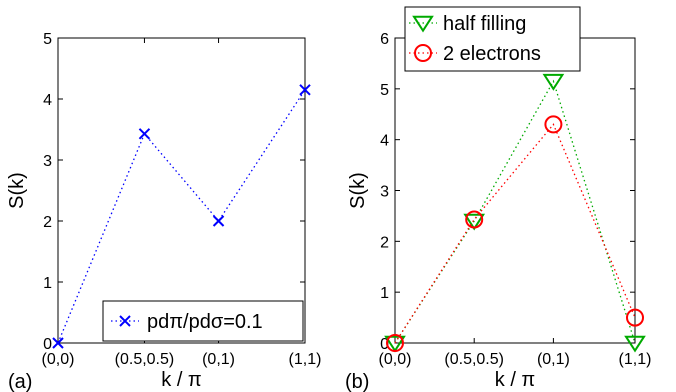 The width and height of the screenshot is (676, 392). I want to click on legend-label: half filling, so click(484, 24).